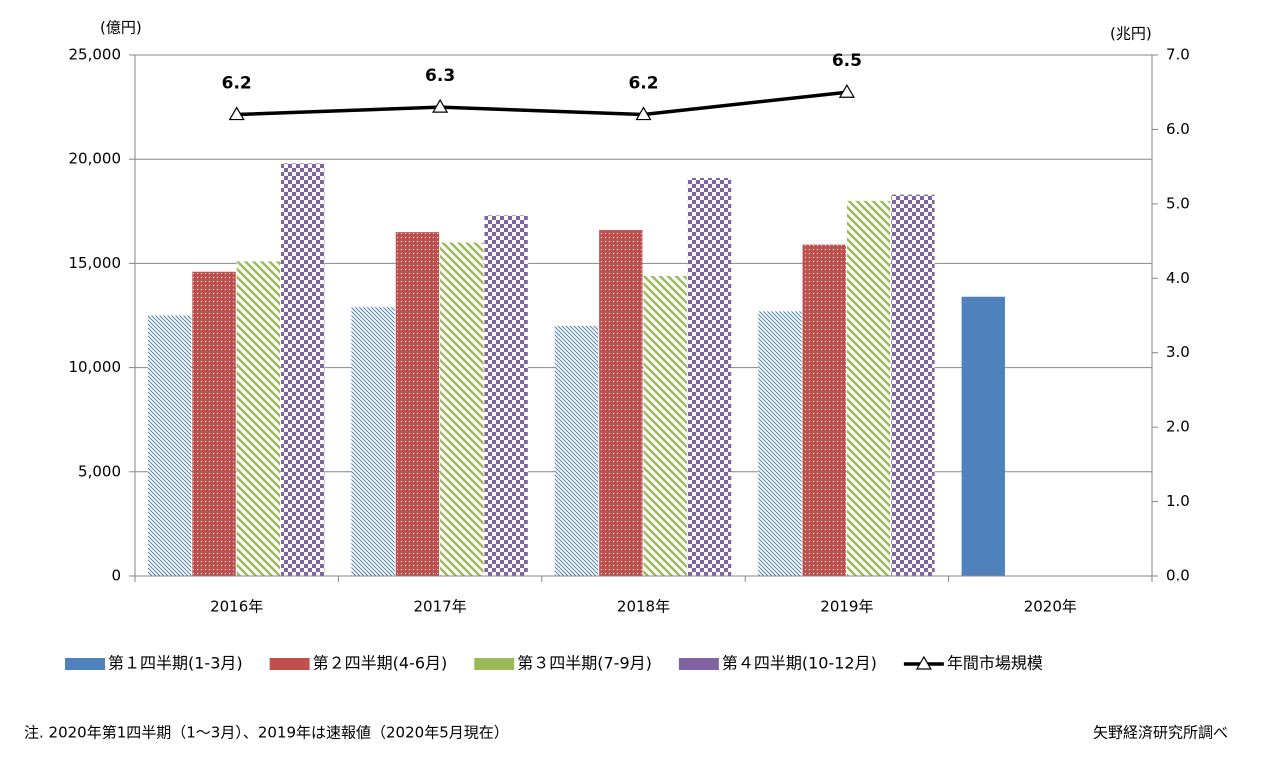 This screenshot has width=1276, height=772. Describe the element at coordinates (121, 28) in the screenshot. I see `y-axis-label: (億円)` at that location.